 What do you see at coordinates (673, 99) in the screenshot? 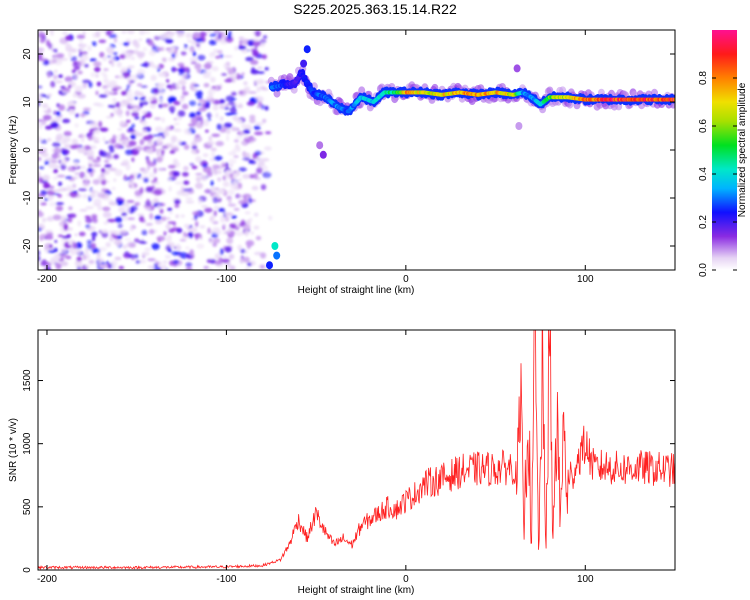
I see `signal-core-cell` at bounding box center [673, 99].